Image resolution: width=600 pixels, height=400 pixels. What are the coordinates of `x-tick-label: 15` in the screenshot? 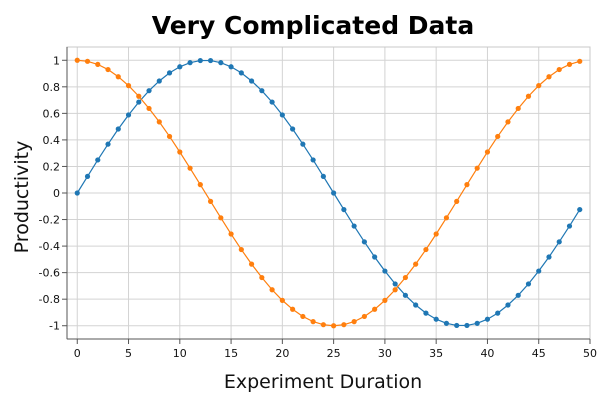 It's located at (231, 353).